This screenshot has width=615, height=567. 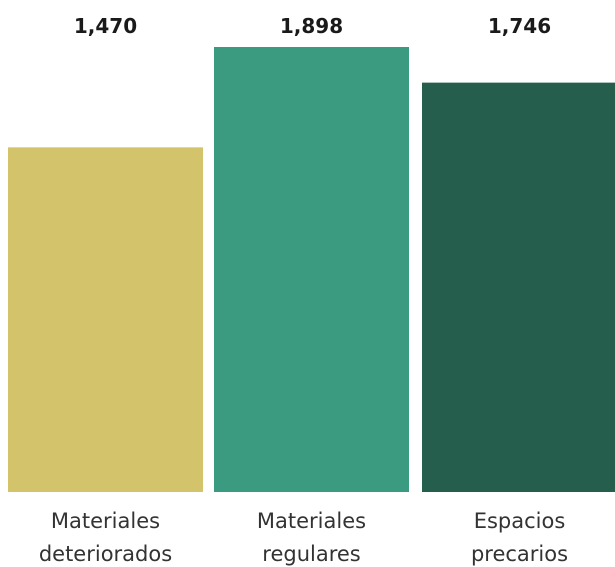 I want to click on value-label-2: 1,746, so click(x=519, y=26).